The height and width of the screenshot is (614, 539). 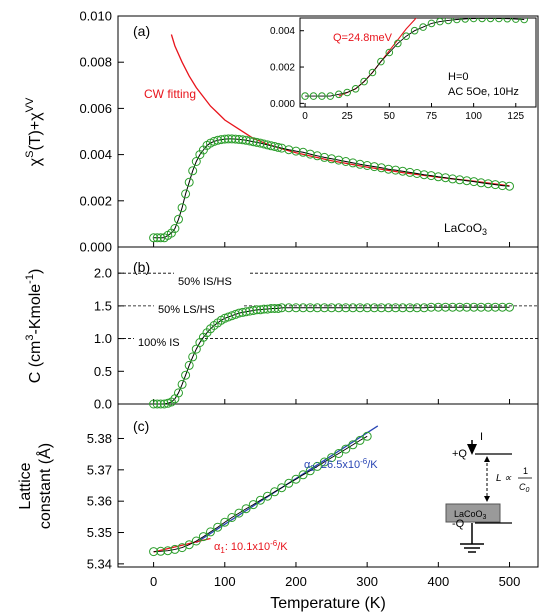 I want to click on panel-c-y-tick-label: 5.34, so click(x=99, y=563).